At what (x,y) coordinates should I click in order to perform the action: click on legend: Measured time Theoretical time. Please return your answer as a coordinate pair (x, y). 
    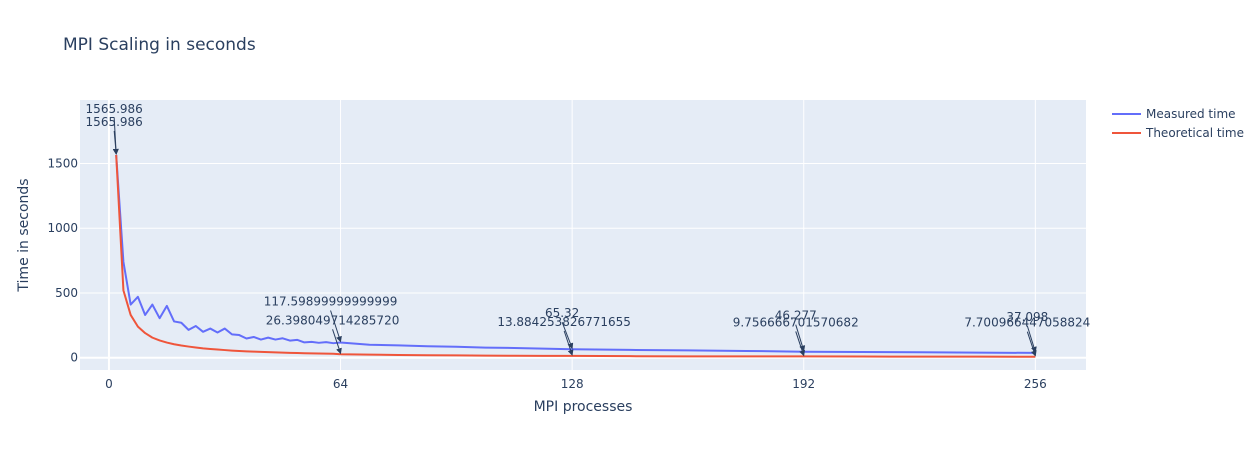
    Looking at the image, I should click on (1178, 123).